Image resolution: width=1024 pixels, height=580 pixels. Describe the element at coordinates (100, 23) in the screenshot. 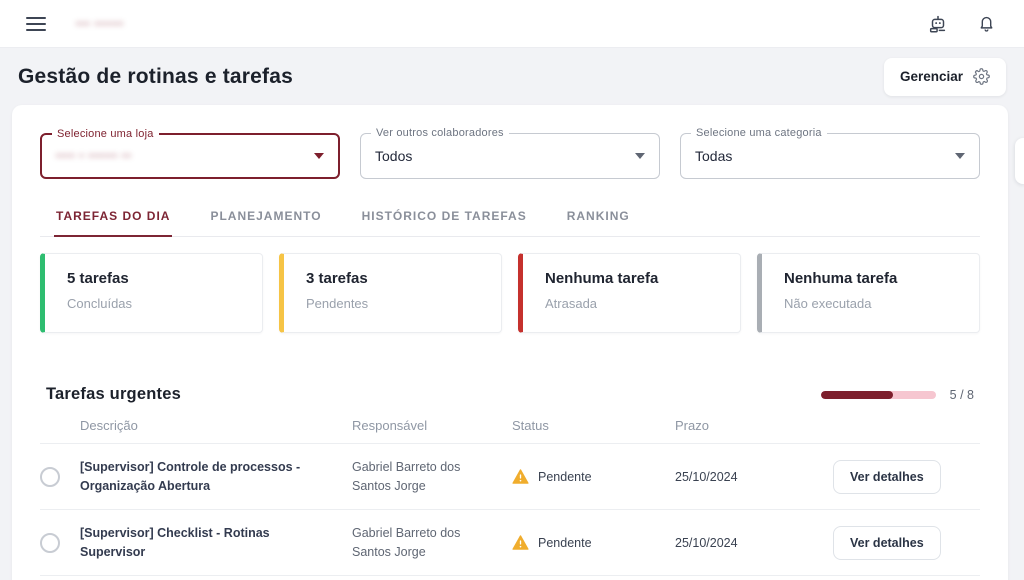

I see `app-logo: ▪▪▪ ▪▪▪▪▪▪` at that location.